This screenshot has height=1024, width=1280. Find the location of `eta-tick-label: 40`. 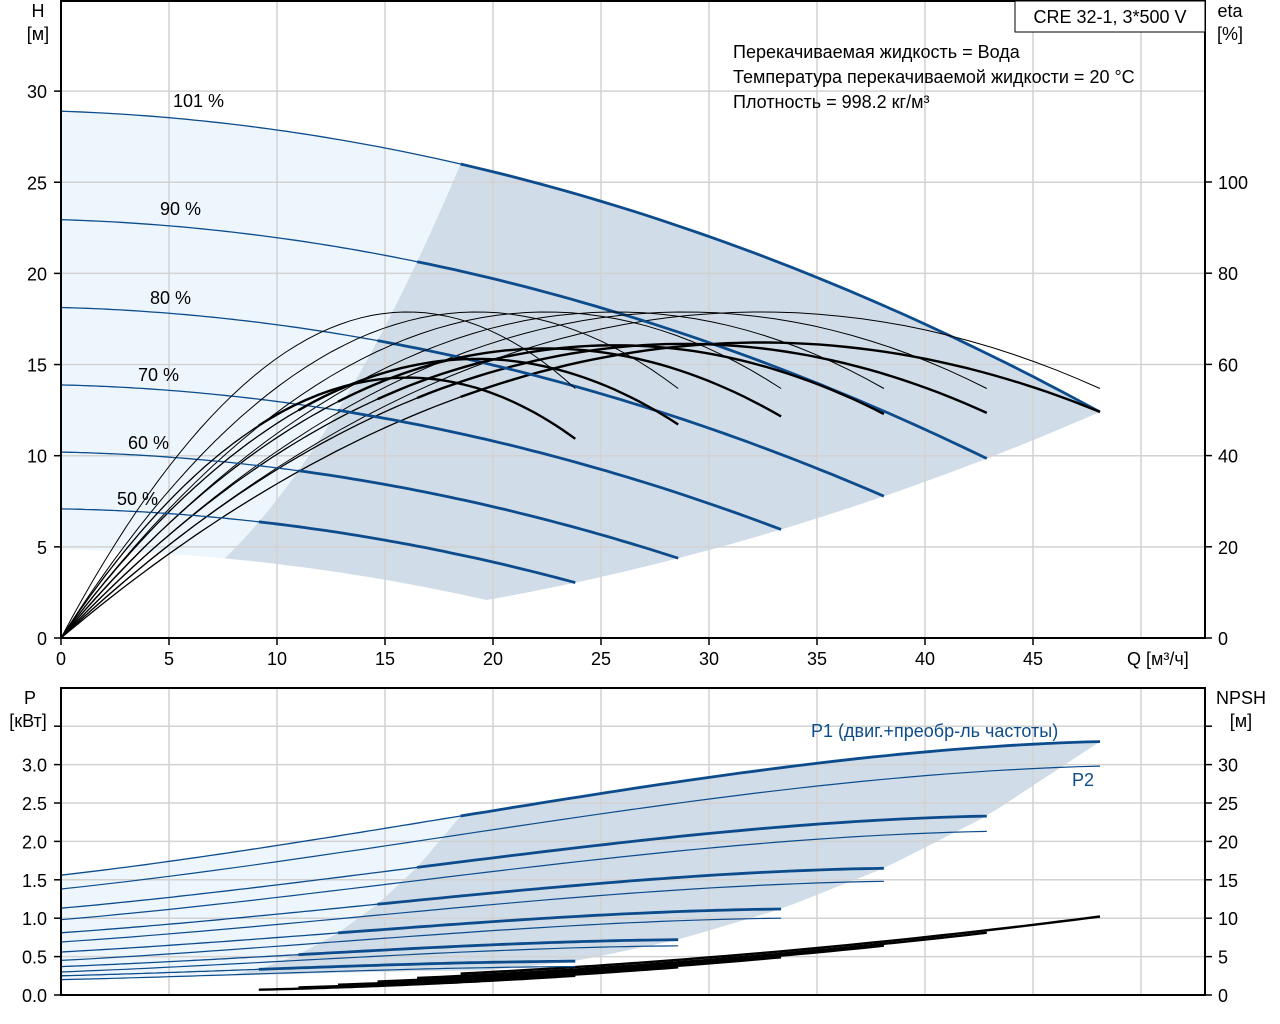

eta-tick-label: 40 is located at coordinates (1228, 457).